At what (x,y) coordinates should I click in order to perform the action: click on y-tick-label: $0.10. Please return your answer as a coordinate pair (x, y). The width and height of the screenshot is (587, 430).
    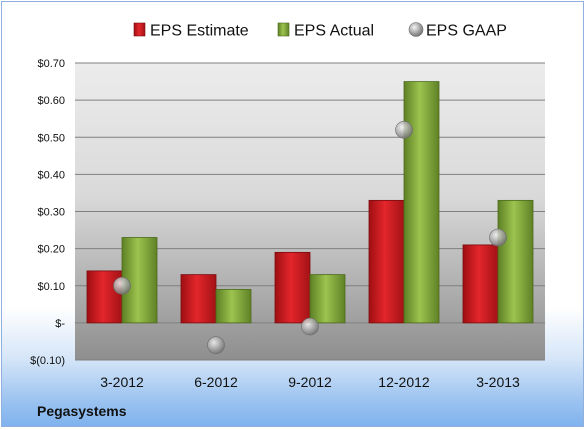
    Looking at the image, I should click on (51, 287).